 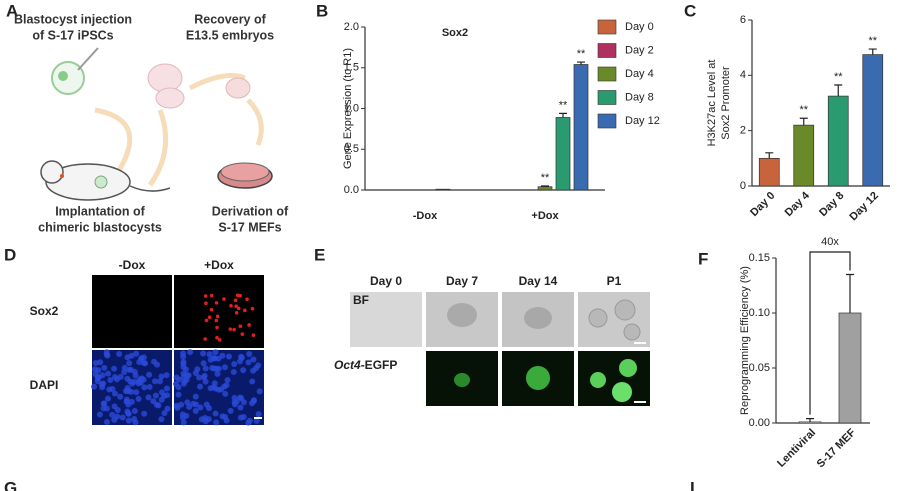 What do you see at coordinates (100, 211) in the screenshot?
I see `diagram-text: Implantation of` at bounding box center [100, 211].